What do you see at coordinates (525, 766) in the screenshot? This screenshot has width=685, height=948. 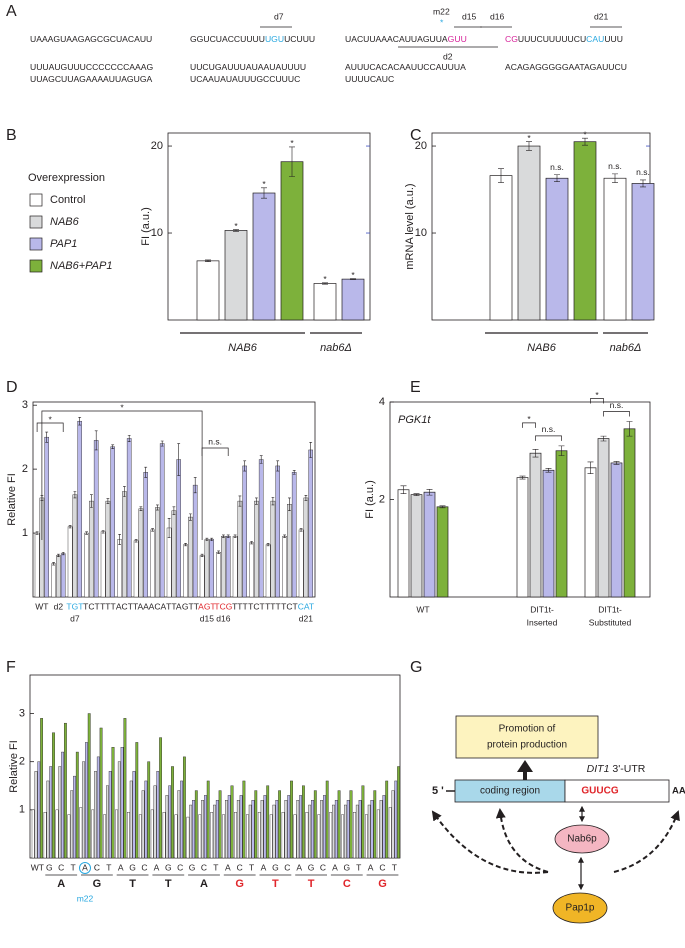 I see `promotion-arrowhead` at bounding box center [525, 766].